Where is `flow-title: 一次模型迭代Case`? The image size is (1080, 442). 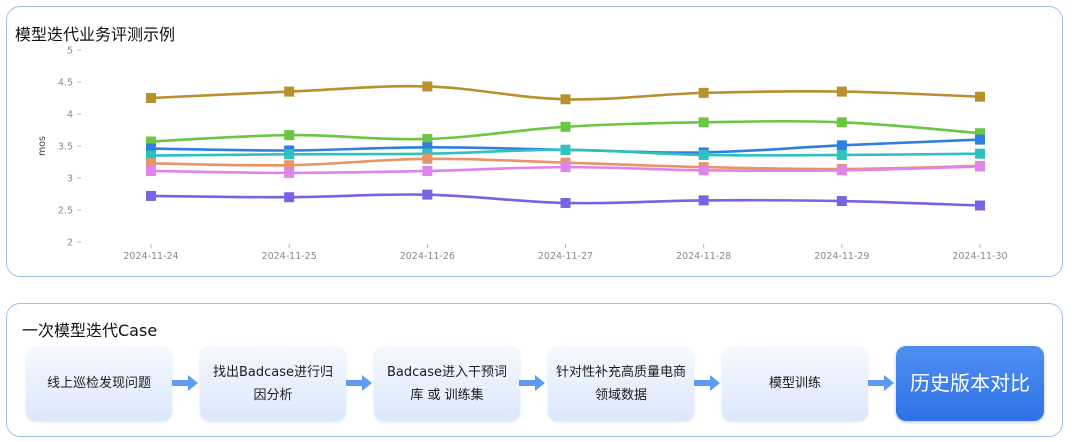
flow-title: 一次模型迭代Case is located at coordinates (90, 330).